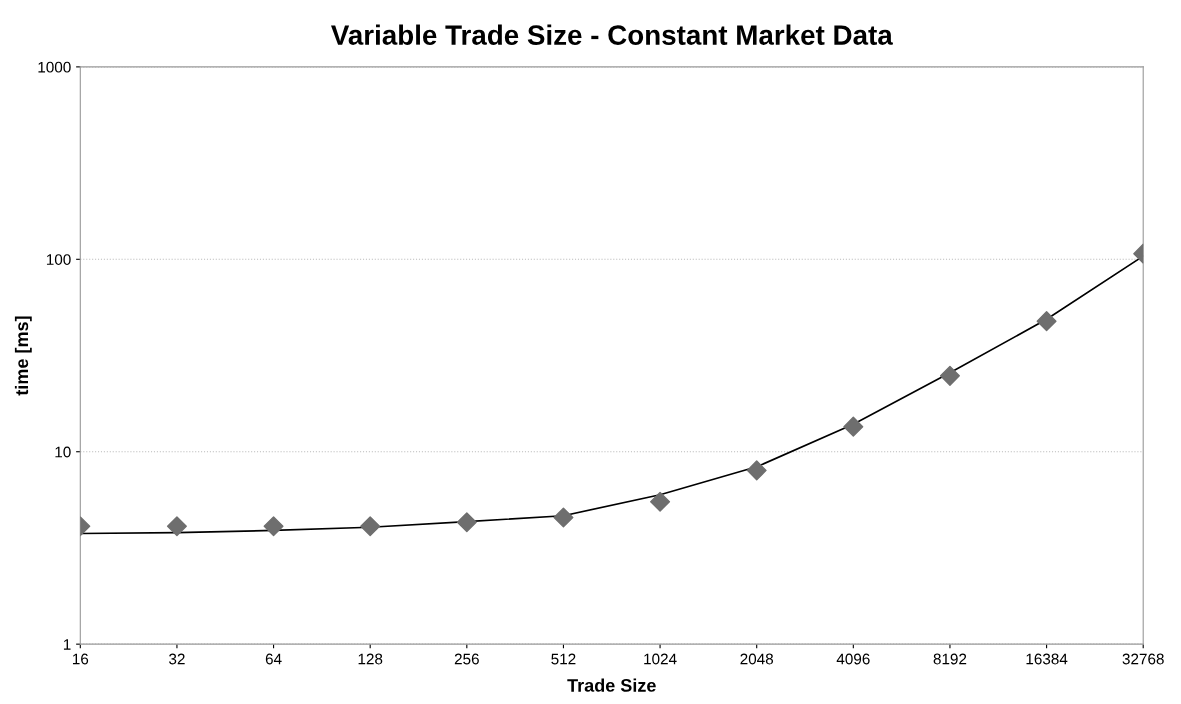  I want to click on x-tick-label: 512, so click(563, 659).